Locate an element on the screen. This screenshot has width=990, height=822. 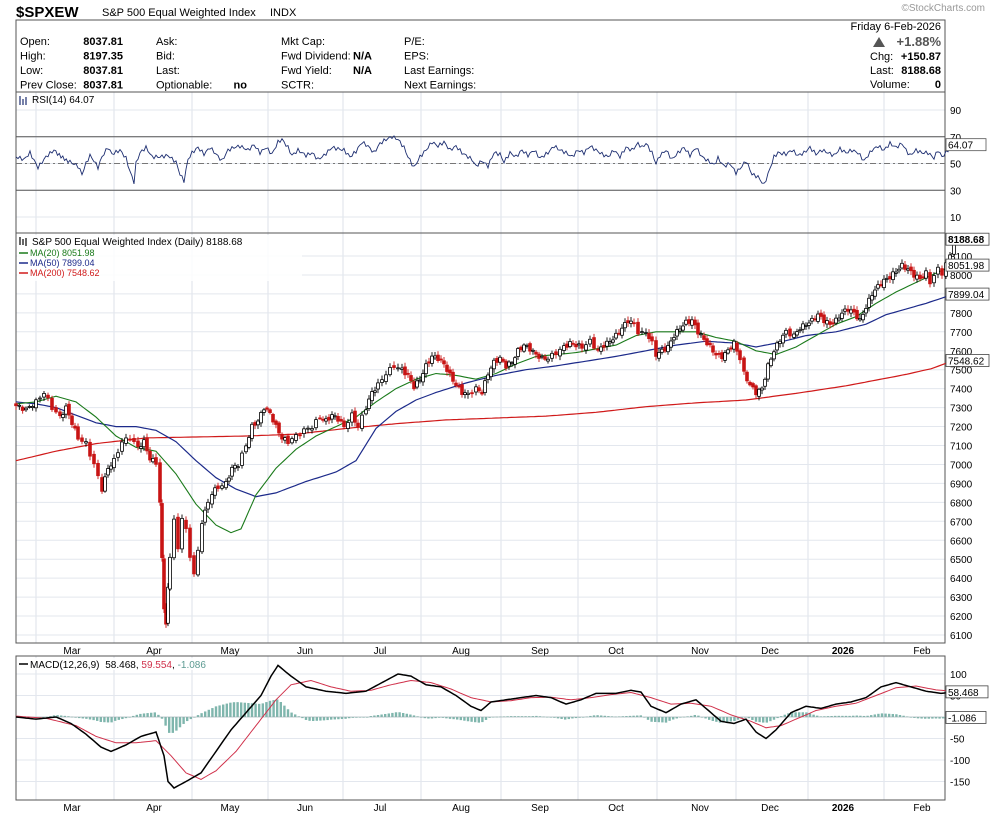
price-tick-20: 6100 is located at coordinates (961, 636).